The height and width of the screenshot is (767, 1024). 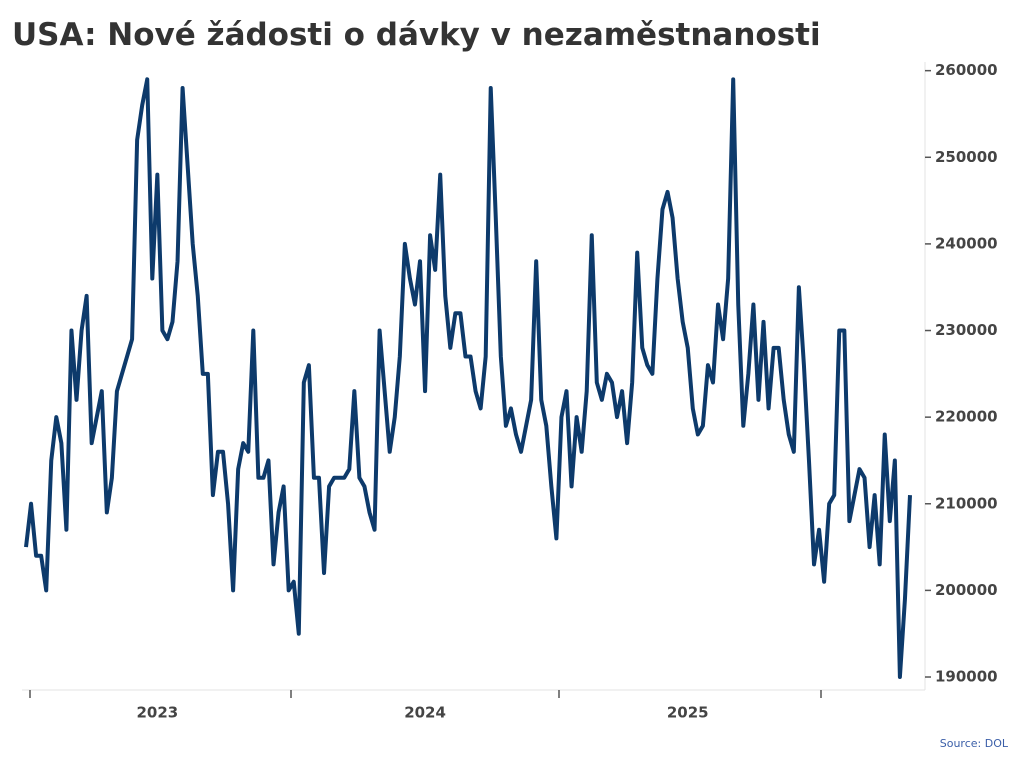 I want to click on y-tick-label: 260000, so click(x=966, y=70).